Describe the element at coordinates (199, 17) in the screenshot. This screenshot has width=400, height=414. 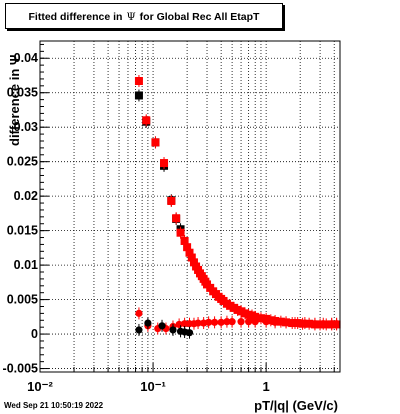
I see `chart-title-suffix: for Global Rec All EtapT` at that location.